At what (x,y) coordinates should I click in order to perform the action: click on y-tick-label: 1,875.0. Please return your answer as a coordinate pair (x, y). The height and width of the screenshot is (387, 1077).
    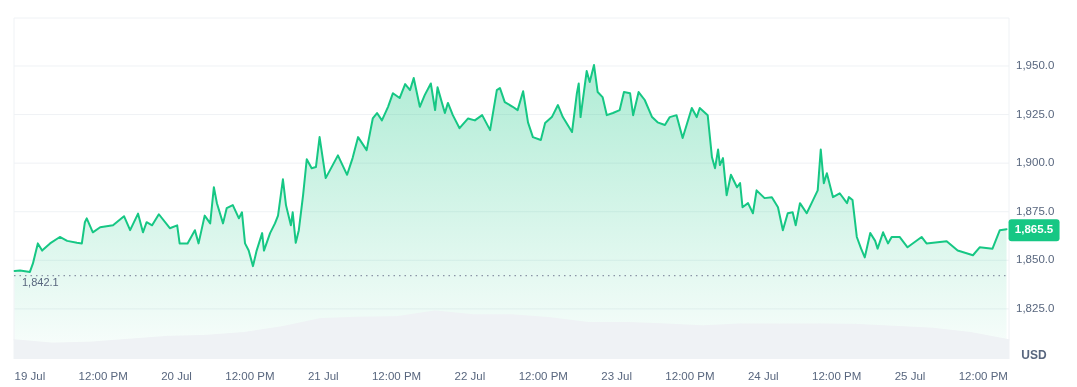
    Looking at the image, I should click on (1035, 210).